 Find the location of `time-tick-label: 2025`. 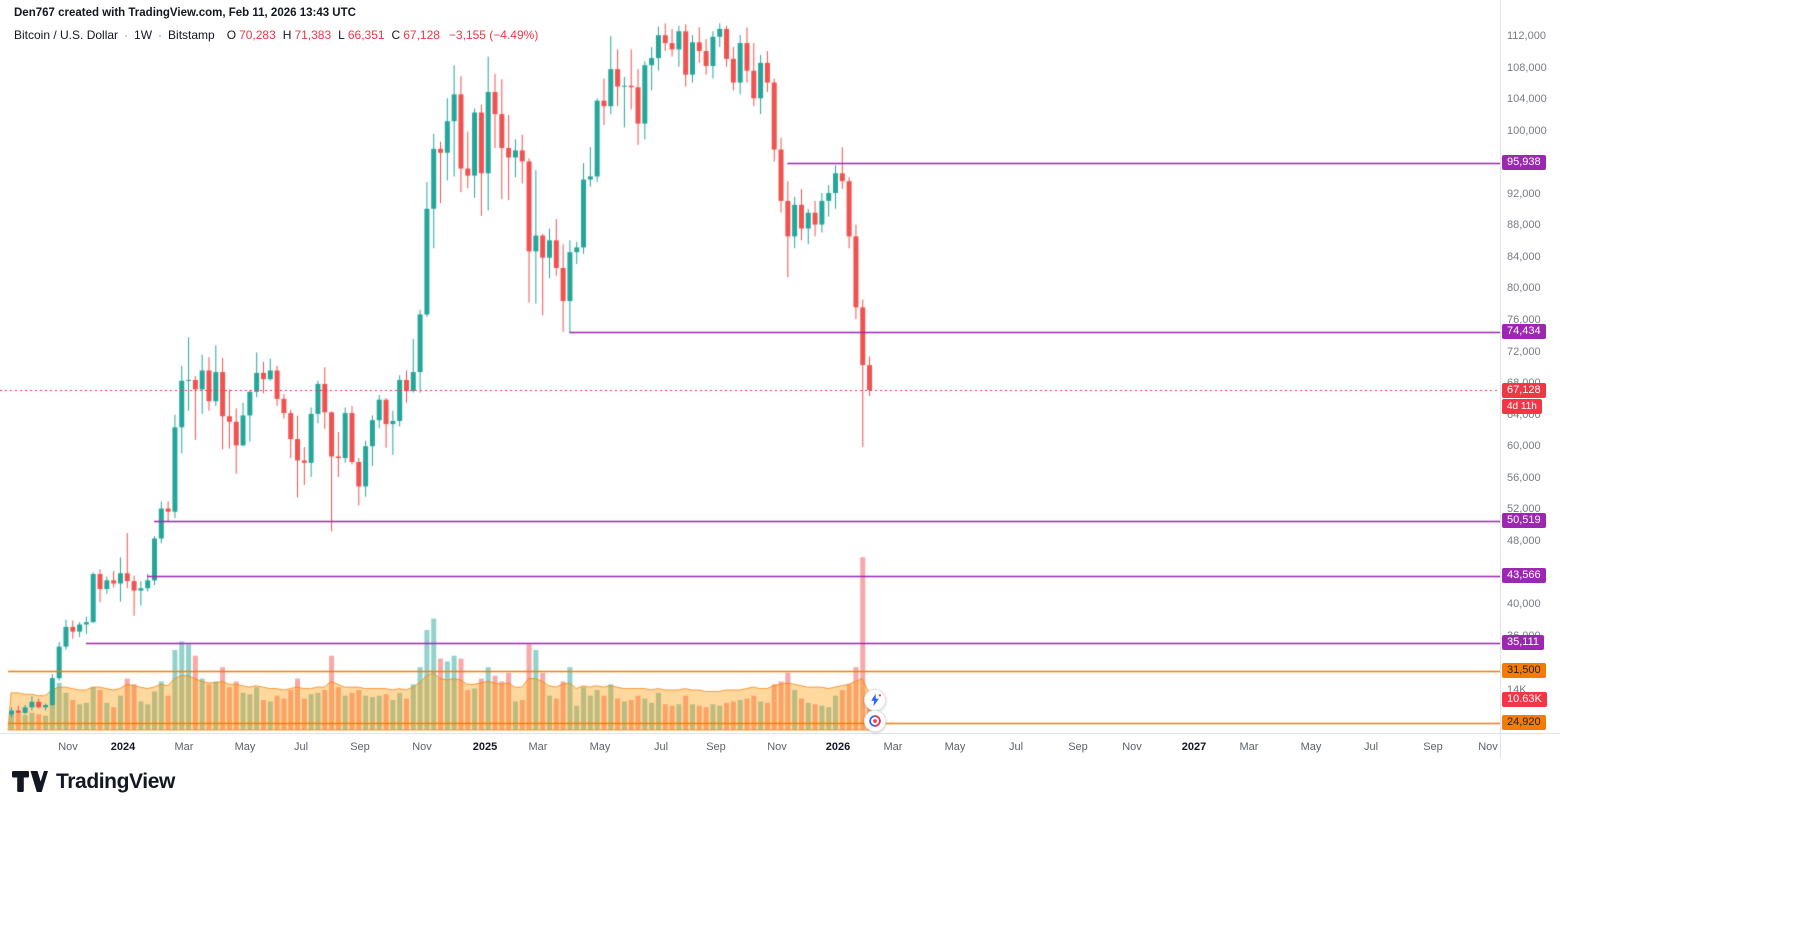

time-tick-label: 2025 is located at coordinates (485, 747).